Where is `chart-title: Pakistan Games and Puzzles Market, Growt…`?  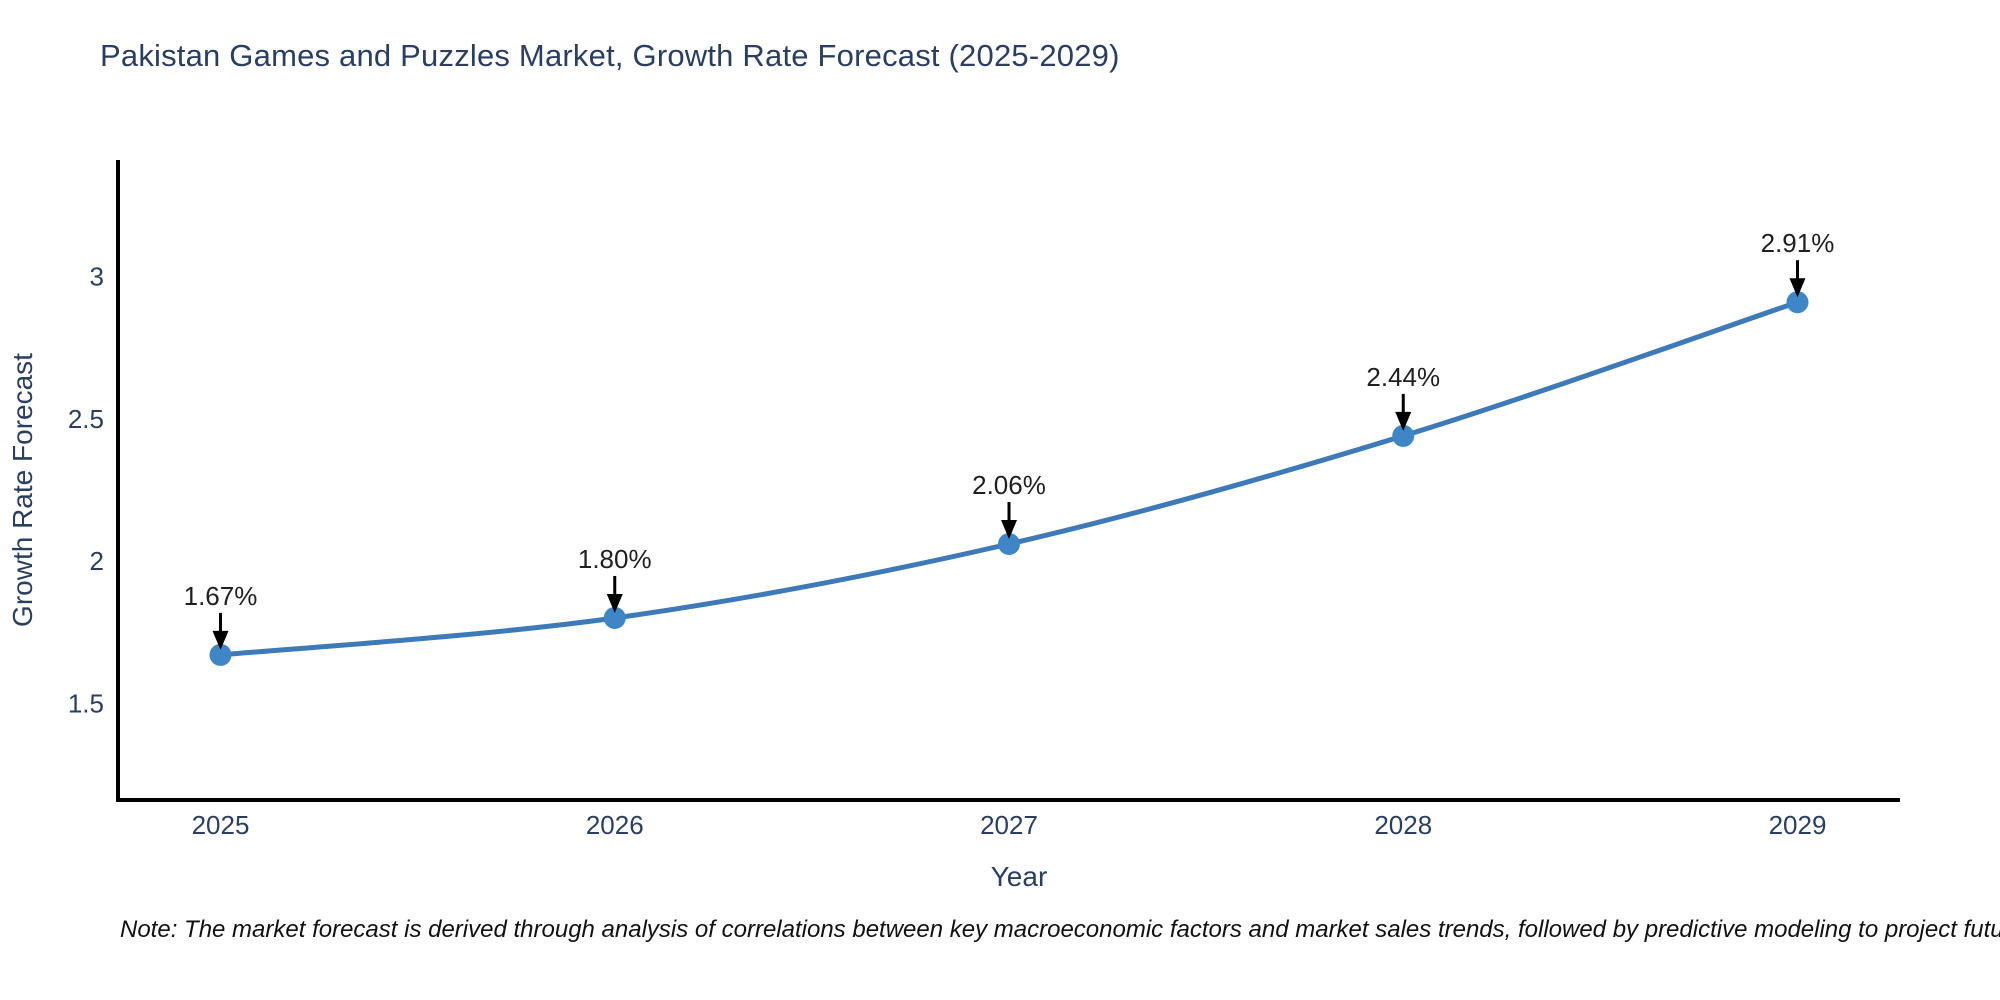 chart-title: Pakistan Games and Puzzles Market, Growt… is located at coordinates (610, 55).